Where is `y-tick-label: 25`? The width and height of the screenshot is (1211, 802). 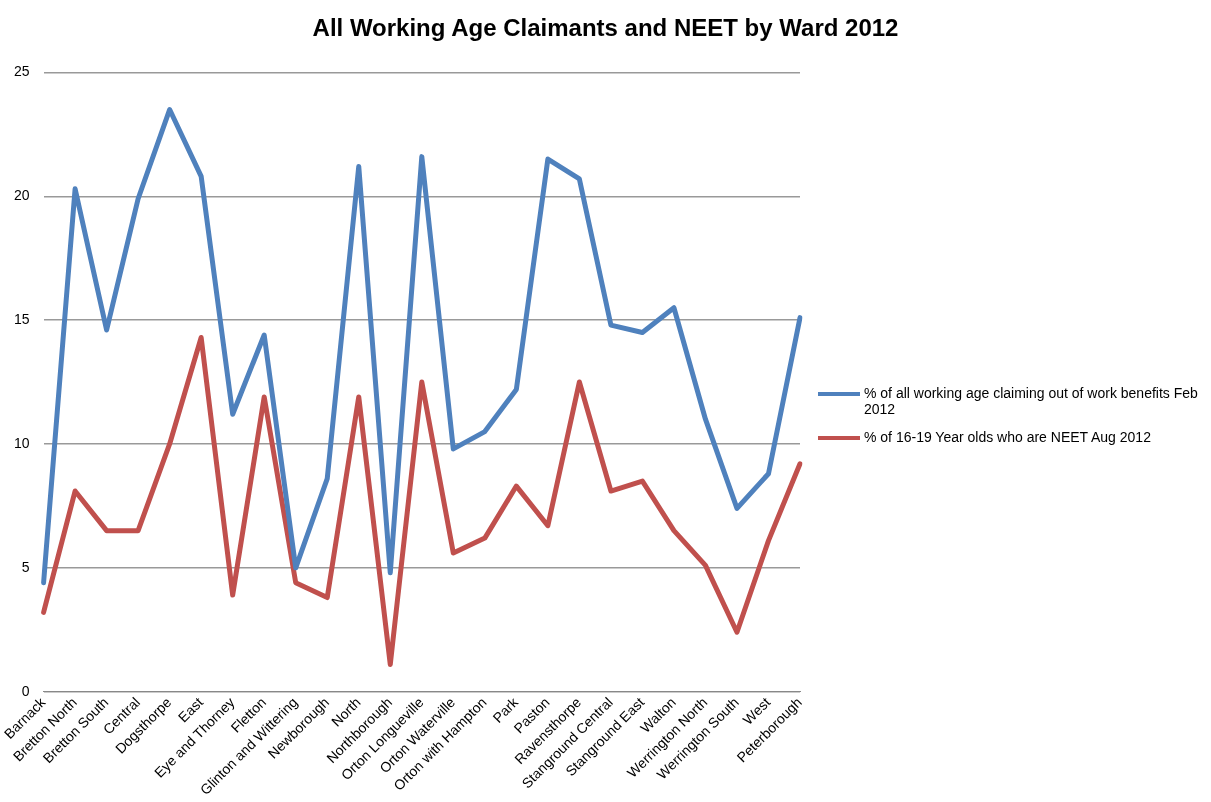 y-tick-label: 25 is located at coordinates (21, 71).